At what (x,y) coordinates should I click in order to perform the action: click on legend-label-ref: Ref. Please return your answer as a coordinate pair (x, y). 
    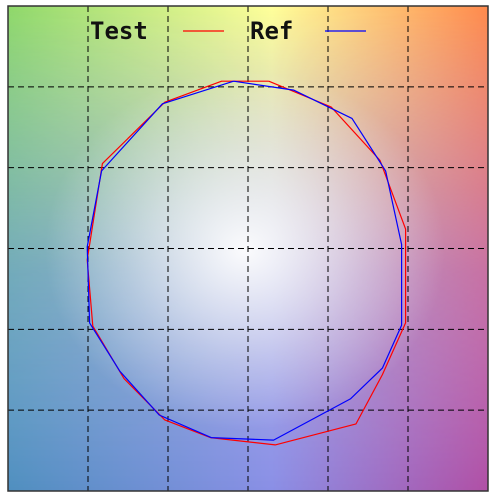
    Looking at the image, I should click on (271, 31).